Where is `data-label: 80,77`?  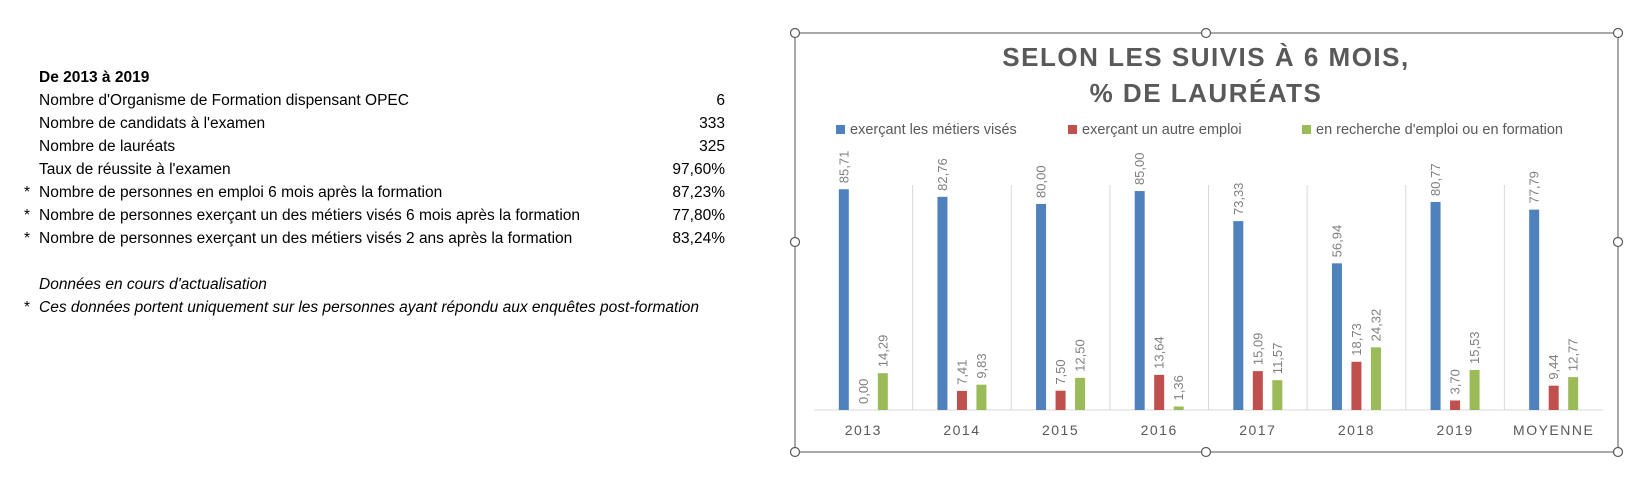
data-label: 80,77 is located at coordinates (1435, 179).